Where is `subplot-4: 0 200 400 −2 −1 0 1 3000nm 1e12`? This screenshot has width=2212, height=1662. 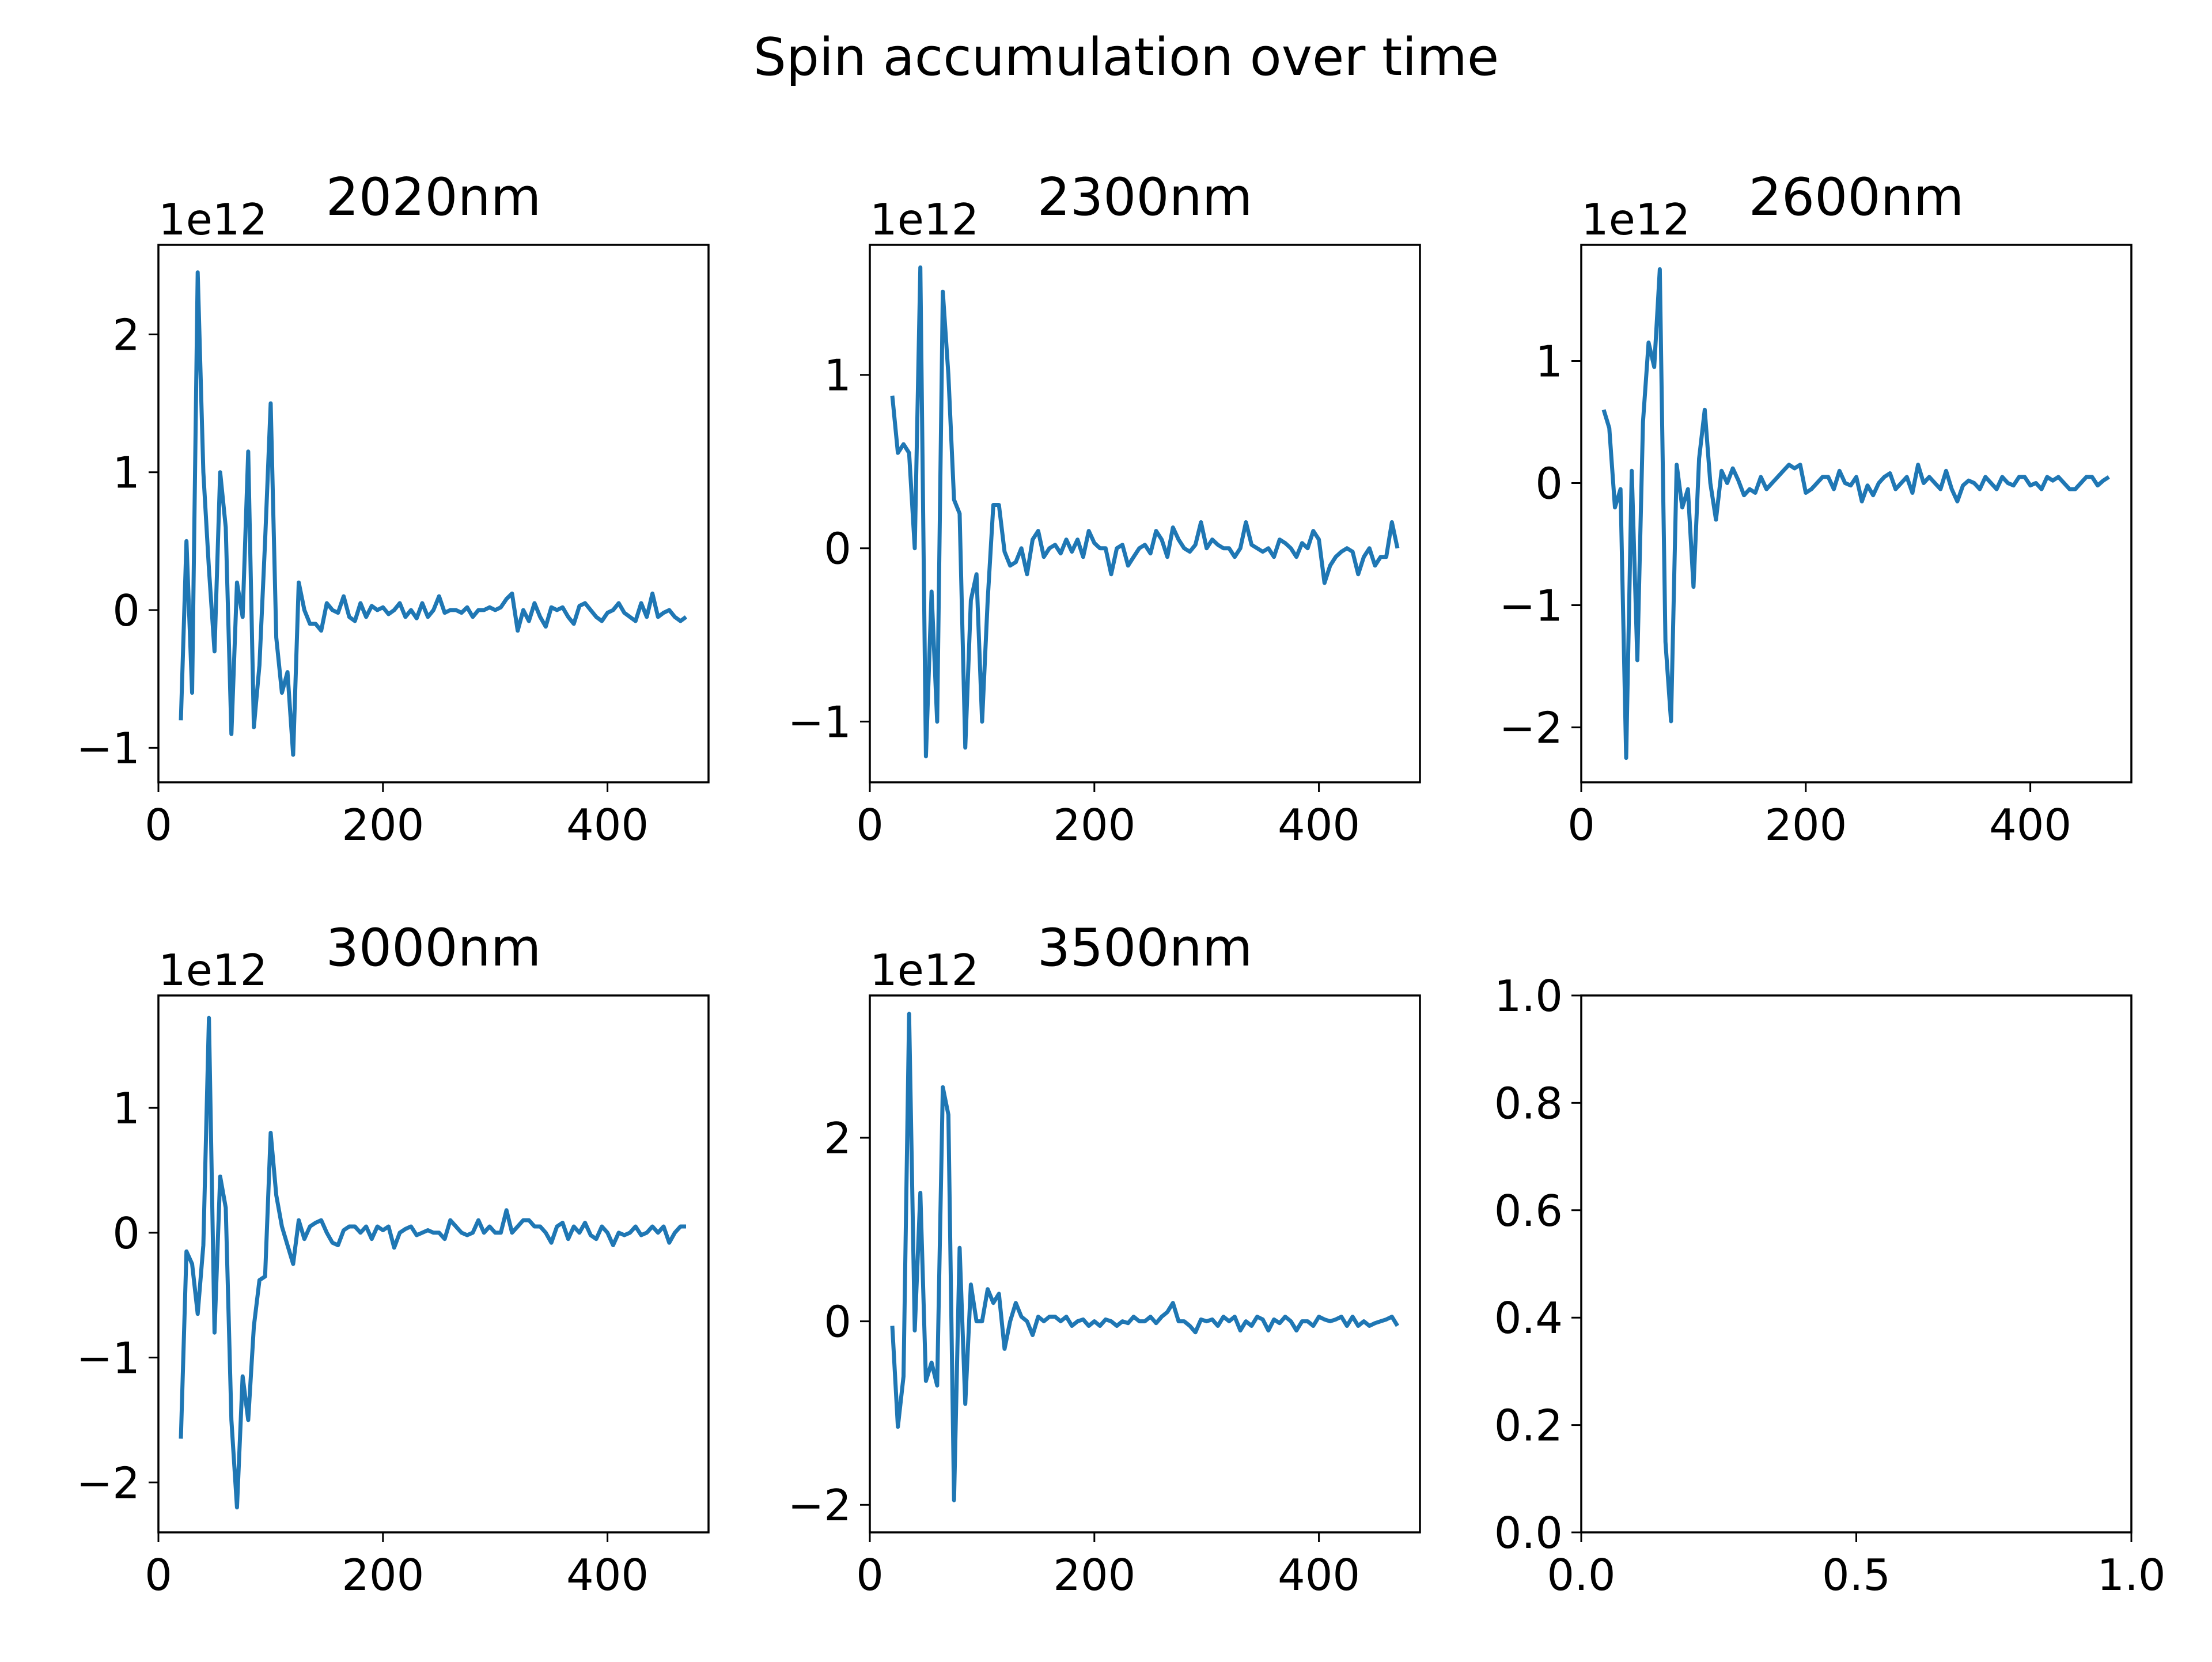 subplot-4: 0 200 400 −2 −1 0 1 3000nm 1e12 is located at coordinates (393, 1259).